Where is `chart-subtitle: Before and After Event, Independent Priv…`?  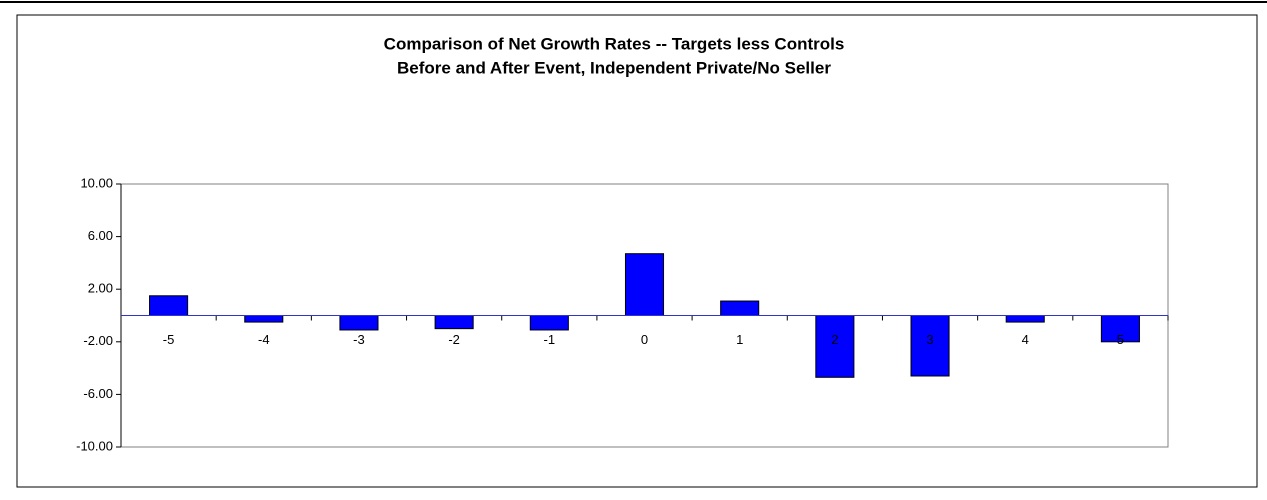
chart-subtitle: Before and After Event, Independent Priv… is located at coordinates (614, 67).